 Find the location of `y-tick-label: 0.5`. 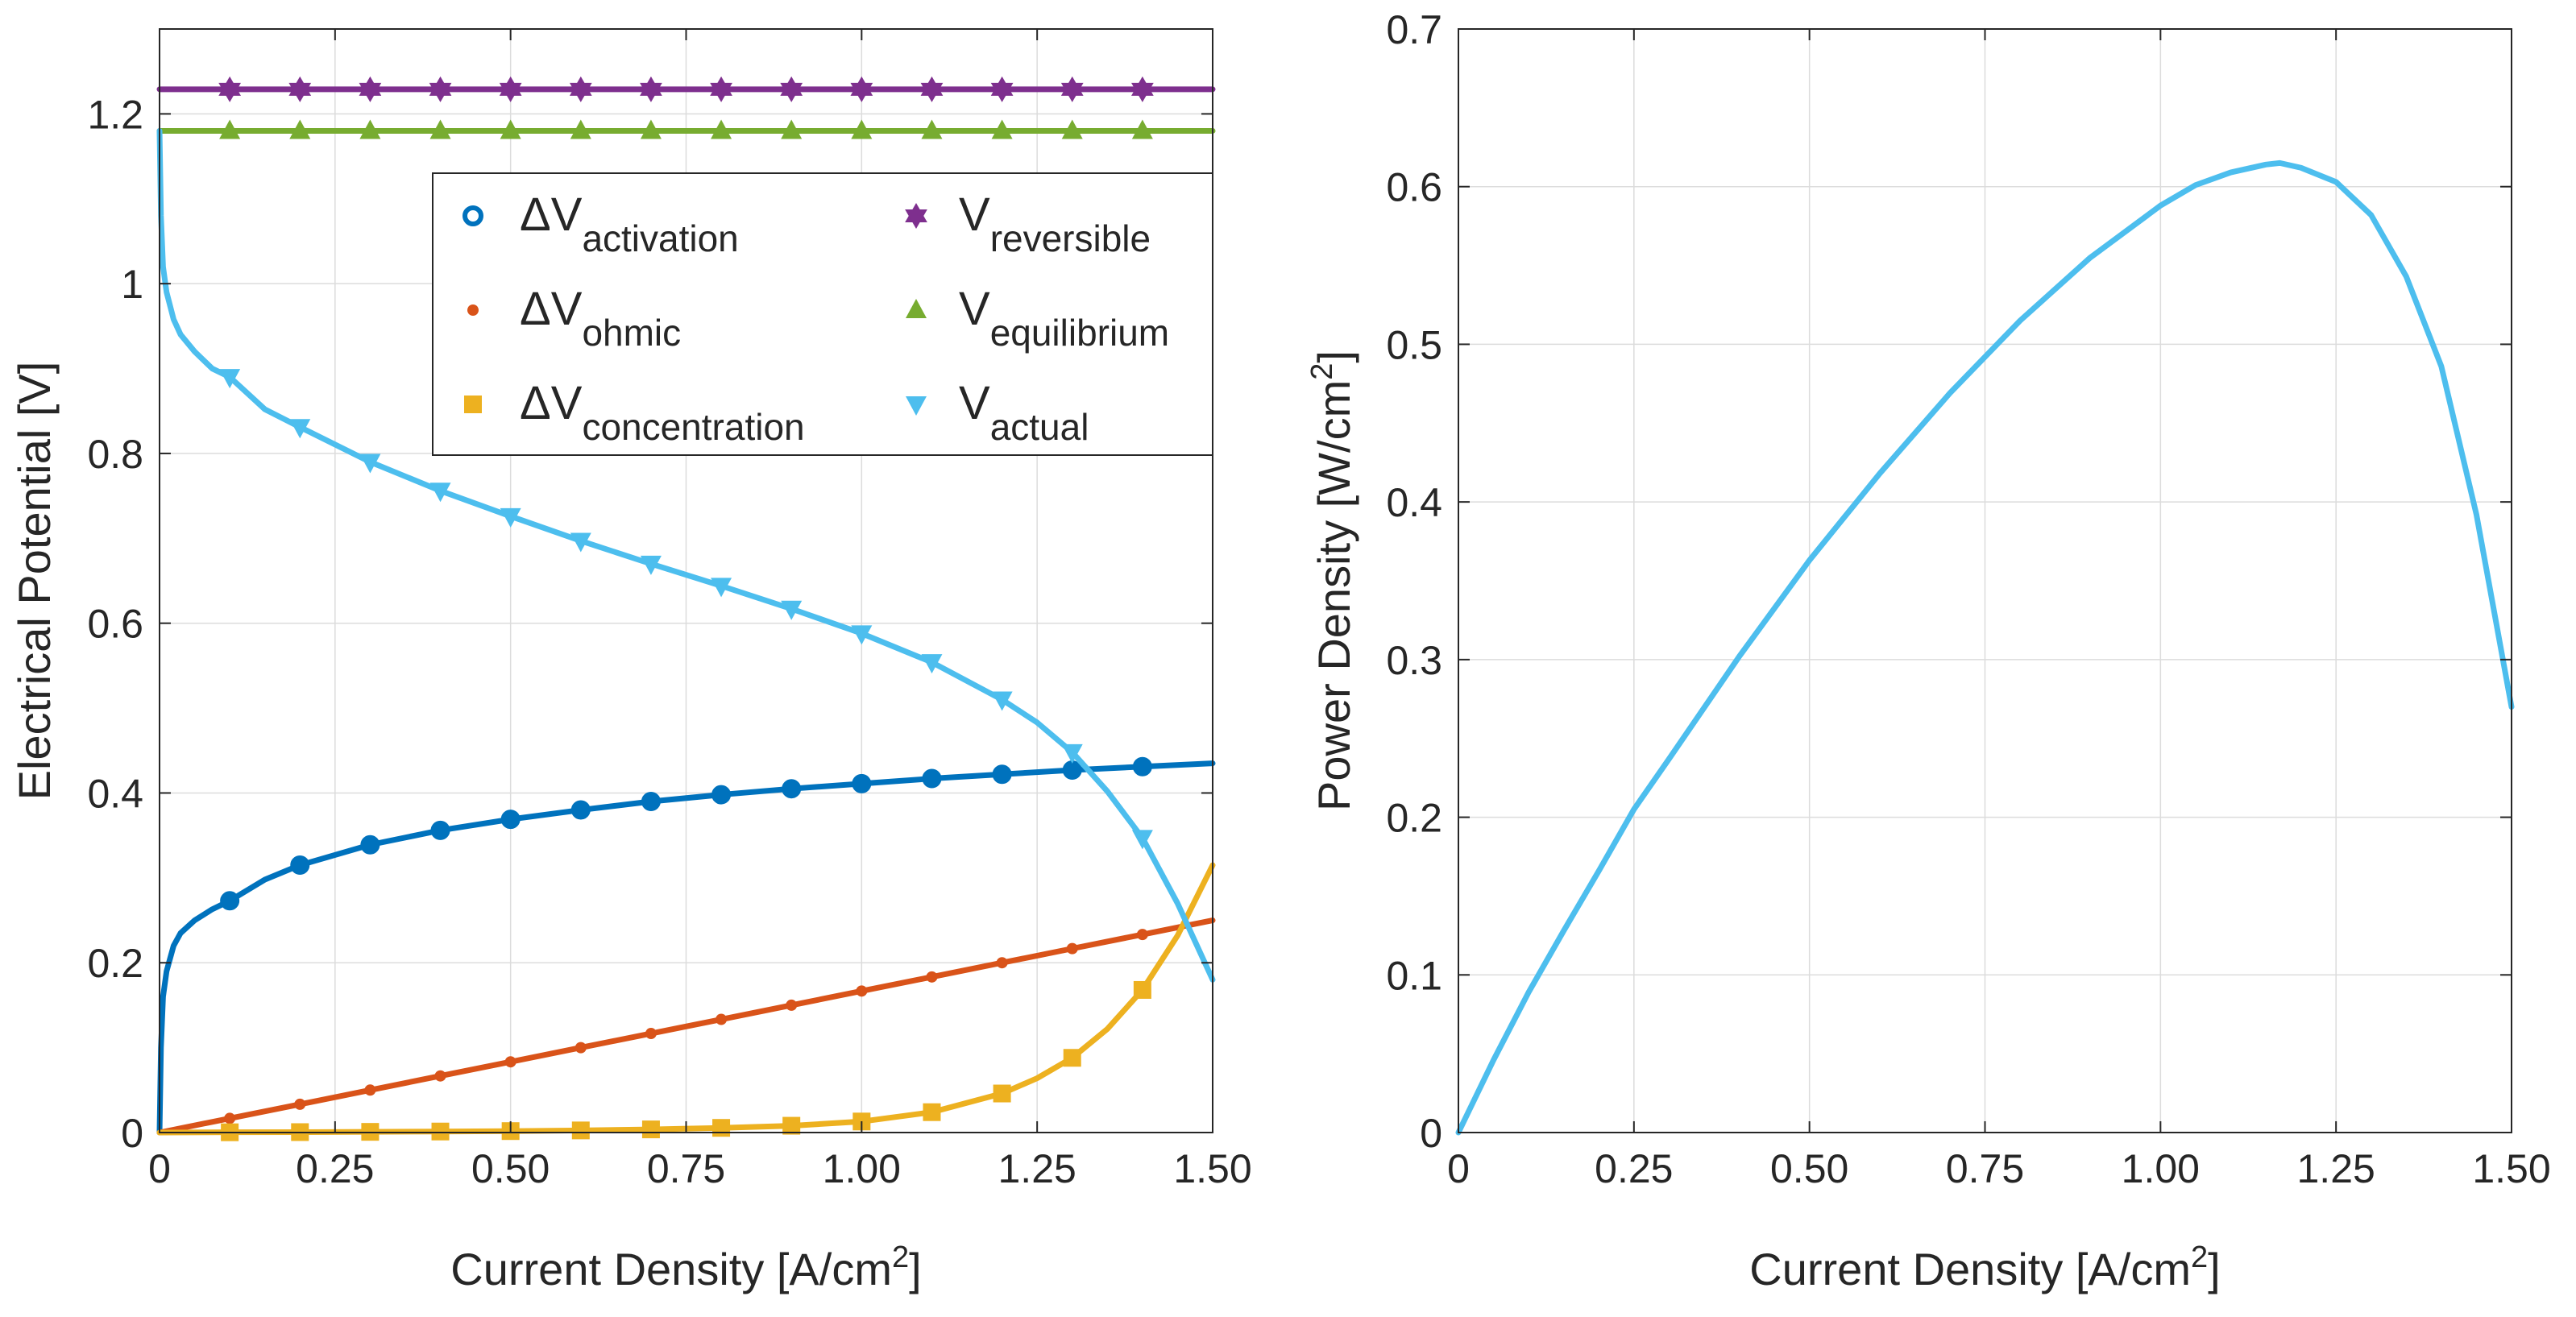

y-tick-label: 0.5 is located at coordinates (1414, 344).